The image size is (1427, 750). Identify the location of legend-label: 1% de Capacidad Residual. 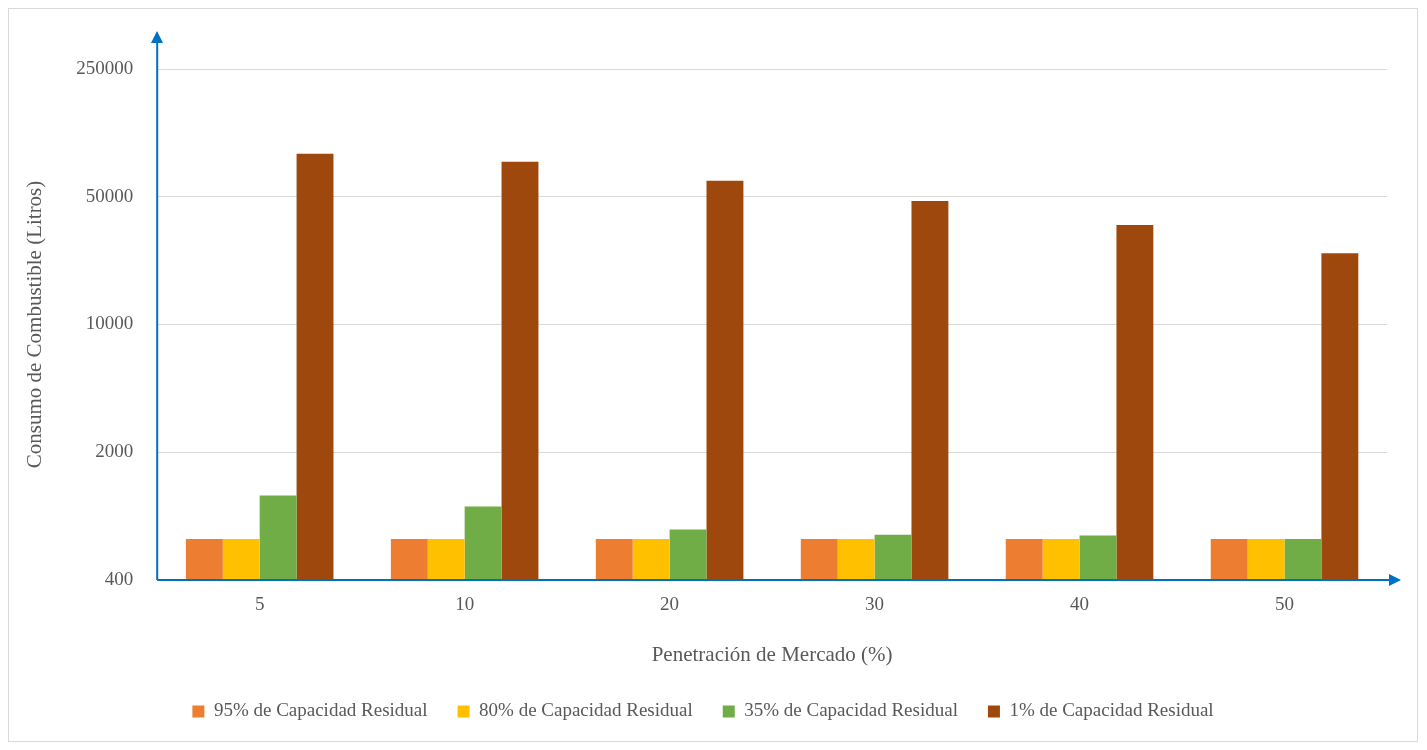
(1111, 710).